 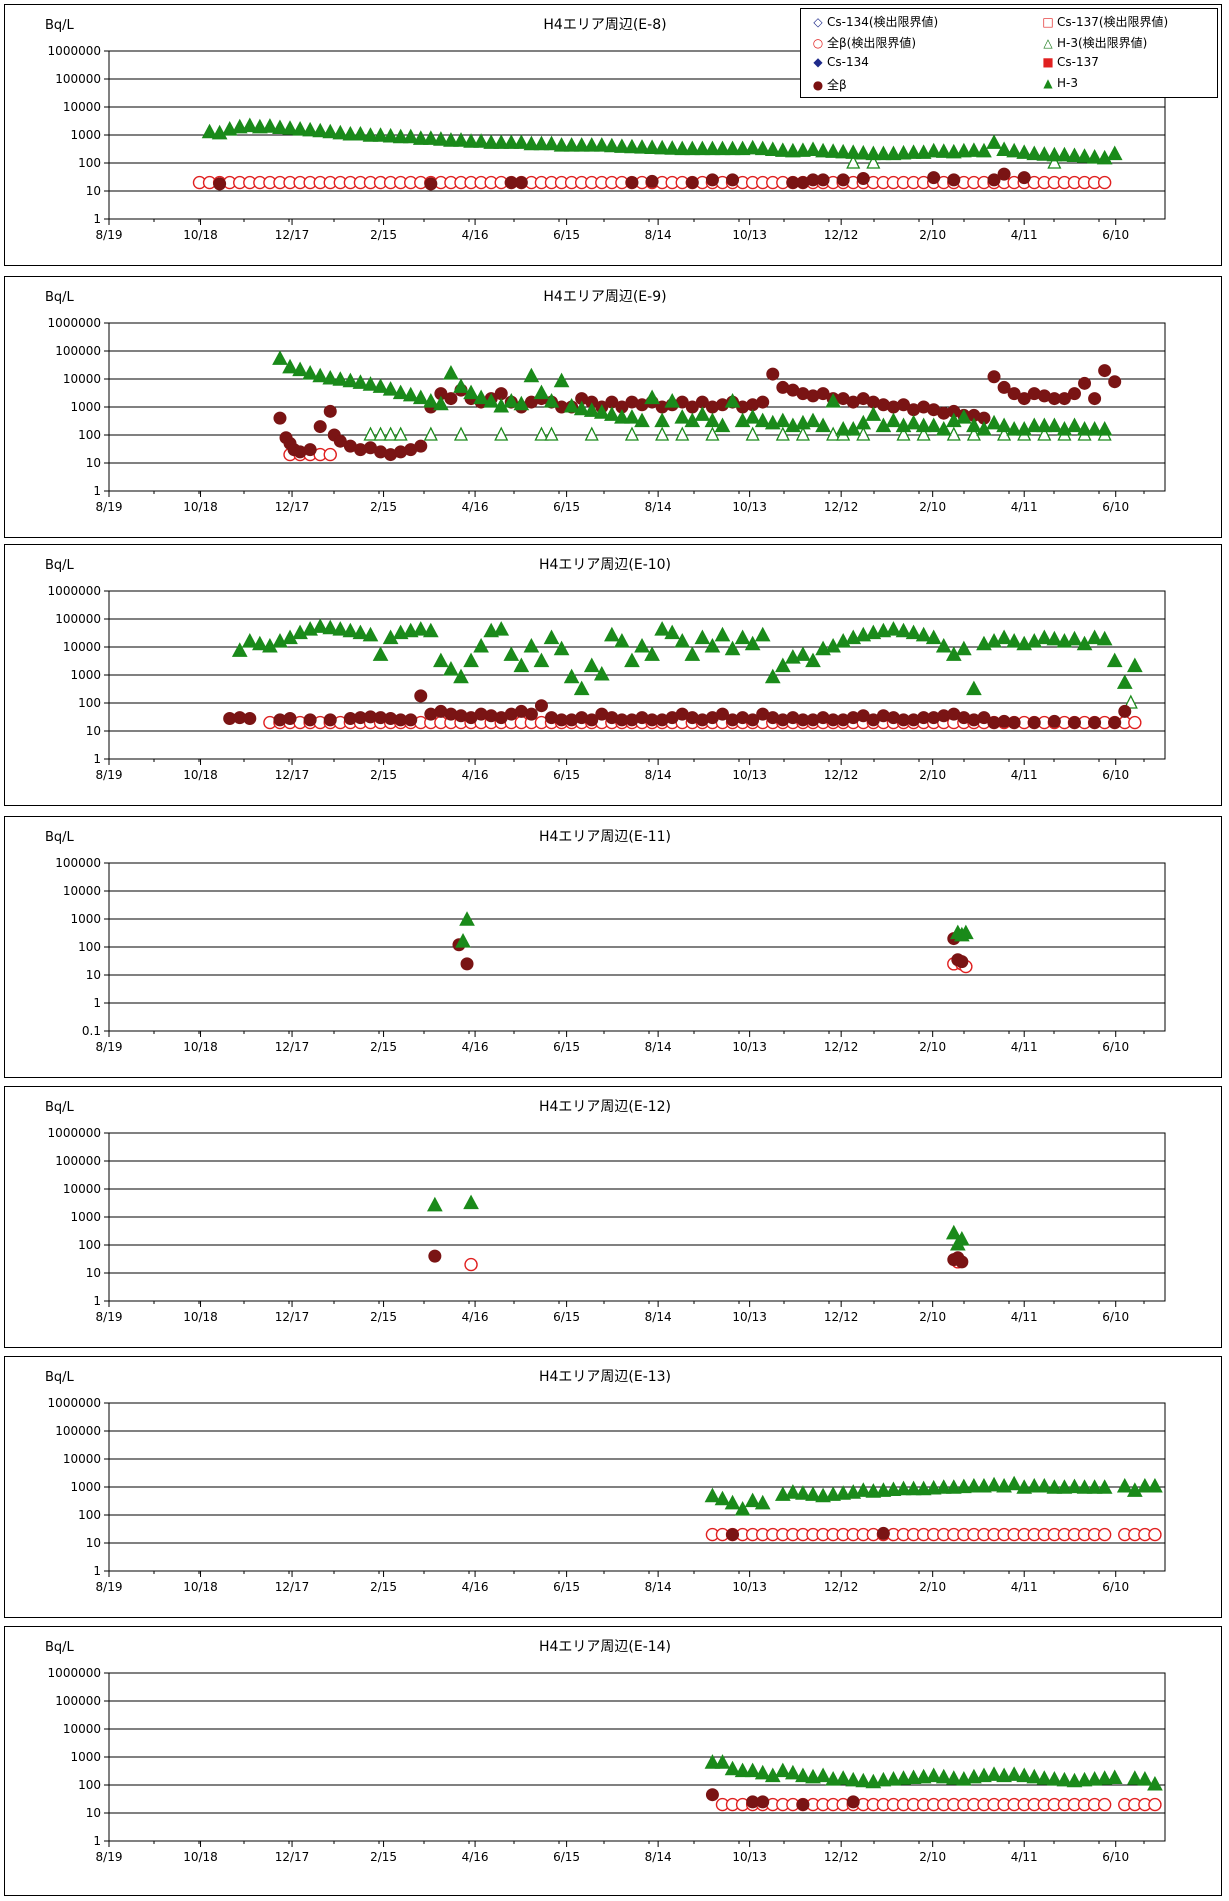 What do you see at coordinates (841, 235) in the screenshot?
I see `x-tick-label: 12/12` at bounding box center [841, 235].